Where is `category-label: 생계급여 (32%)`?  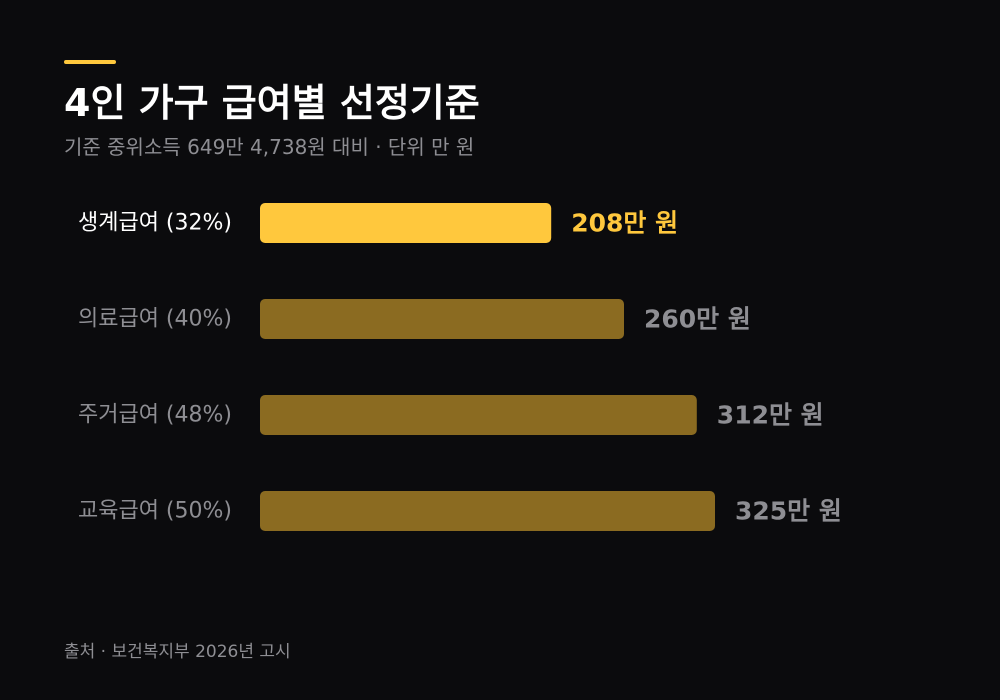 category-label: 생계급여 (32%) is located at coordinates (155, 223).